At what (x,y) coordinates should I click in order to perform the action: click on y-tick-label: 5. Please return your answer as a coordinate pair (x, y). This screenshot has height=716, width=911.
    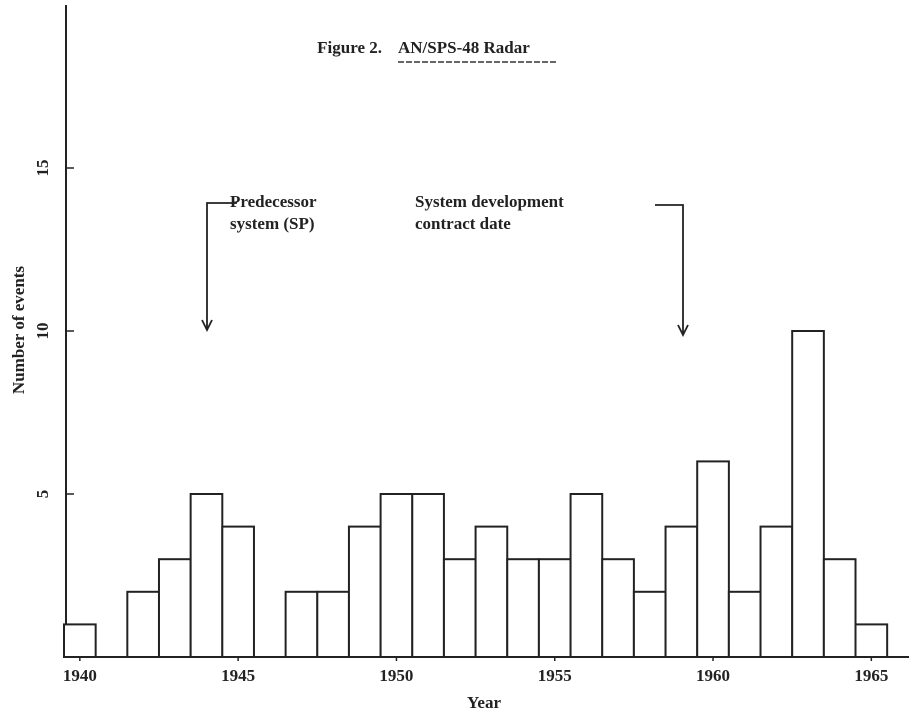
    Looking at the image, I should click on (42, 494).